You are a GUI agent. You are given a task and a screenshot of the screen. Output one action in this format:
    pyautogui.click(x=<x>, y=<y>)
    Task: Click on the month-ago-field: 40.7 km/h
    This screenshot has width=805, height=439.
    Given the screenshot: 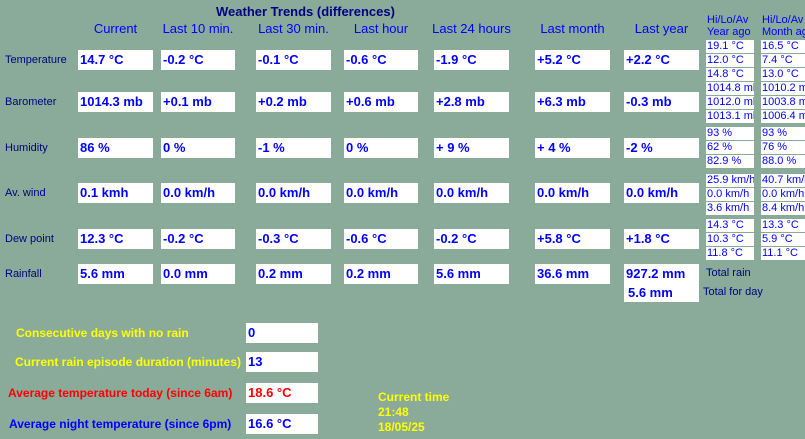 What is the action you would take?
    pyautogui.click(x=783, y=180)
    